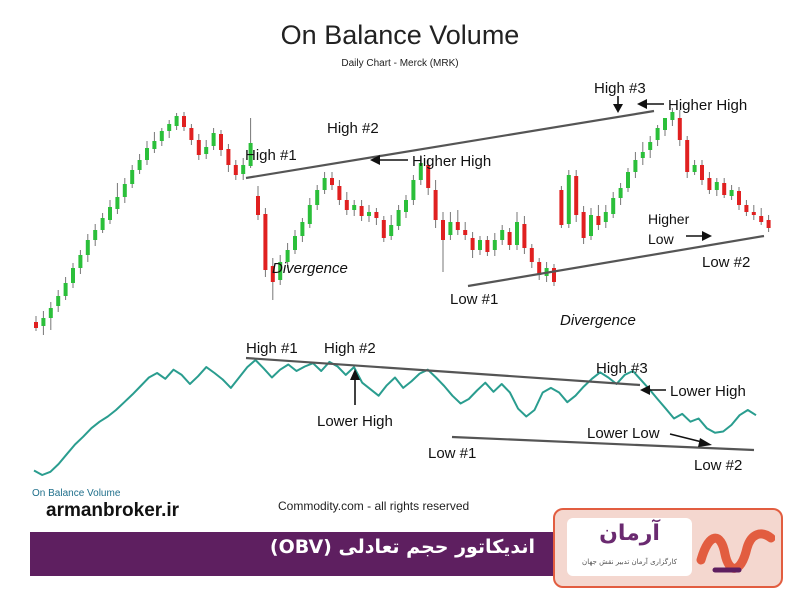 The height and width of the screenshot is (600, 800). Describe the element at coordinates (620, 88) in the screenshot. I see `price-high3-label: High #3` at that location.